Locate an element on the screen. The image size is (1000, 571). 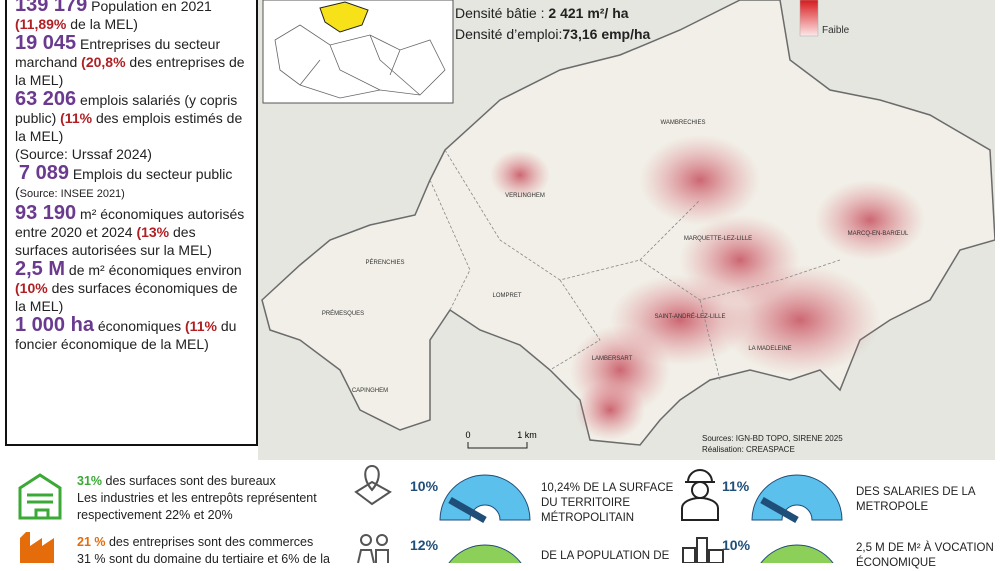
place-label: LOMPRET is located at coordinates (506, 296).